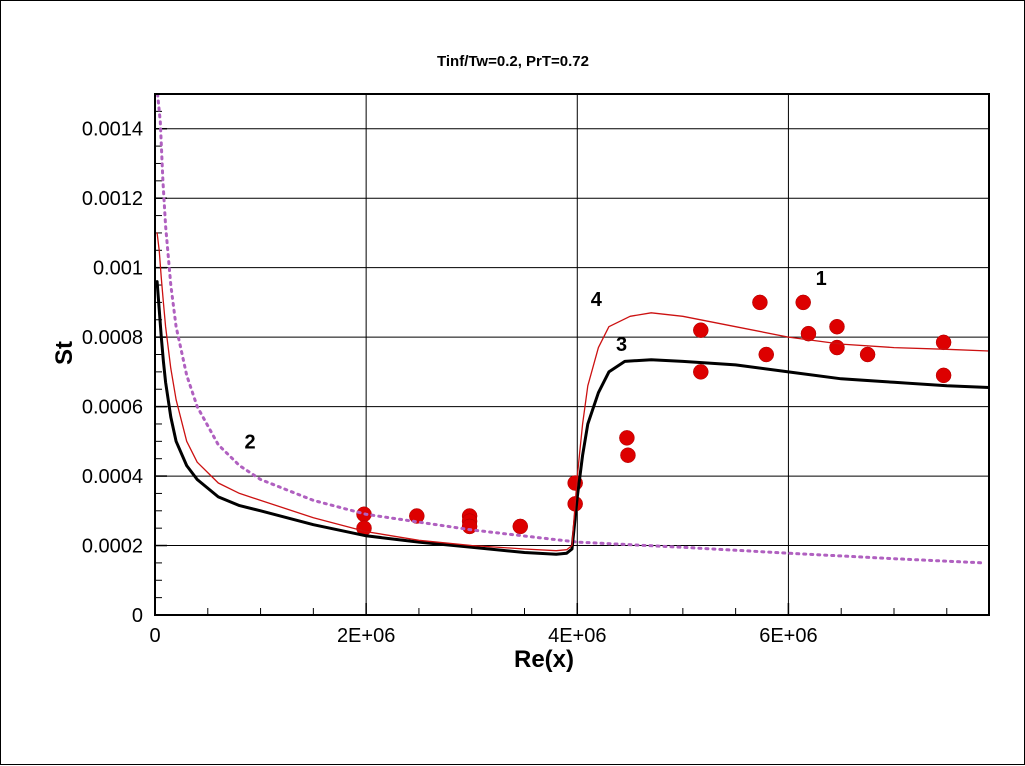  What do you see at coordinates (544, 659) in the screenshot?
I see `x-axis-title: Re(x)` at bounding box center [544, 659].